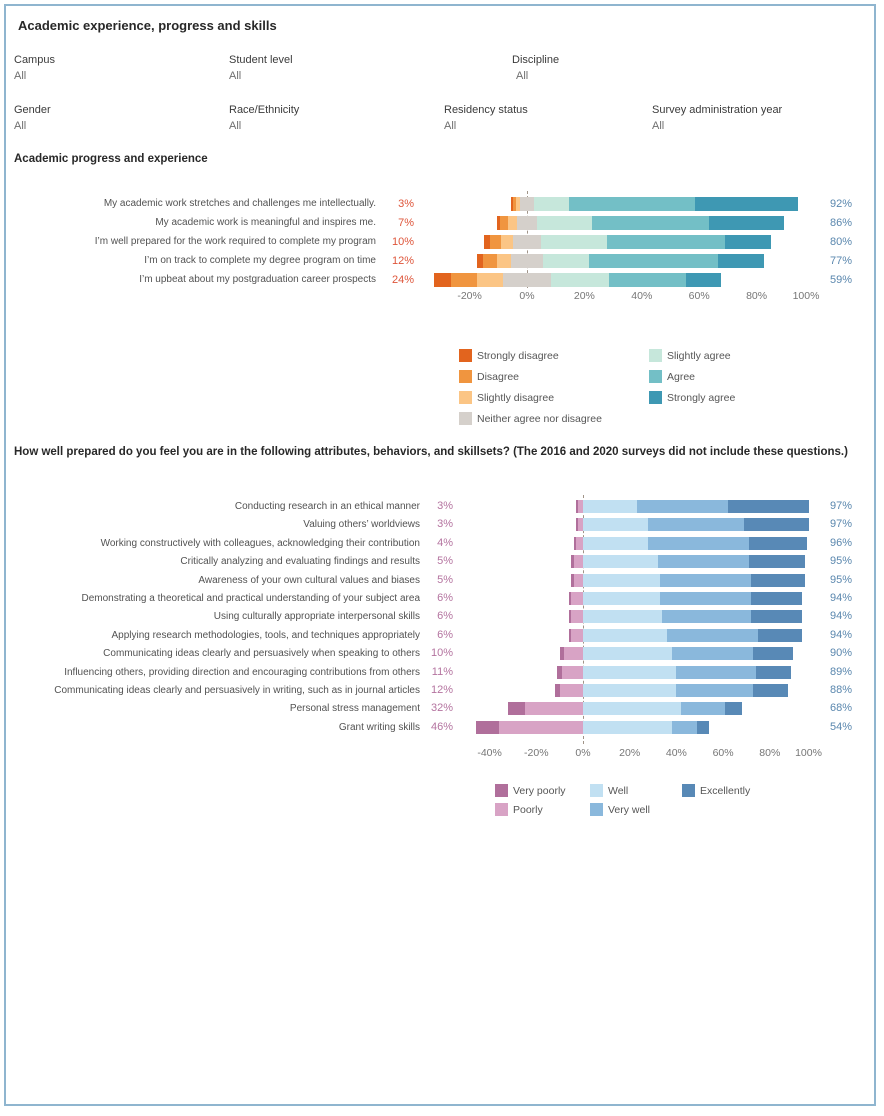 The image size is (884, 1116). I want to click on legend-item-neither-agree-nor-disagree: Neither agree nor disagree, so click(530, 418).